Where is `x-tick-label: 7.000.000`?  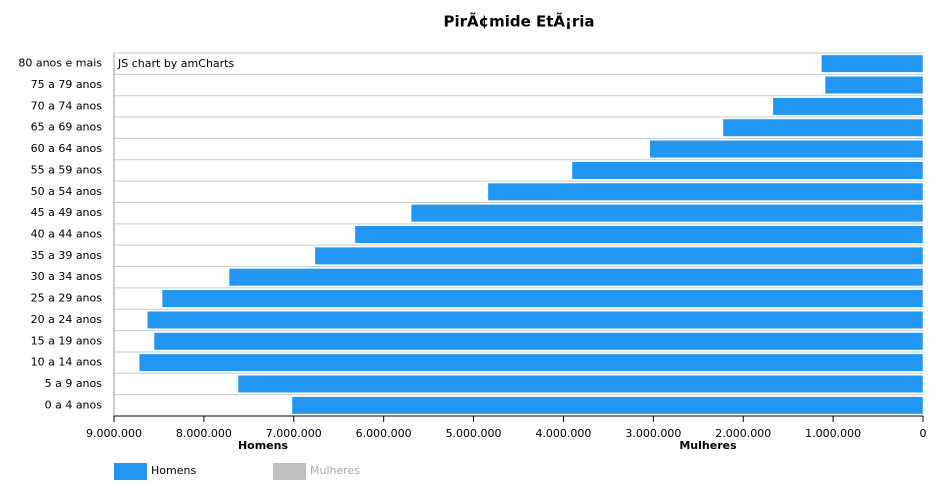 x-tick-label: 7.000.000 is located at coordinates (294, 433).